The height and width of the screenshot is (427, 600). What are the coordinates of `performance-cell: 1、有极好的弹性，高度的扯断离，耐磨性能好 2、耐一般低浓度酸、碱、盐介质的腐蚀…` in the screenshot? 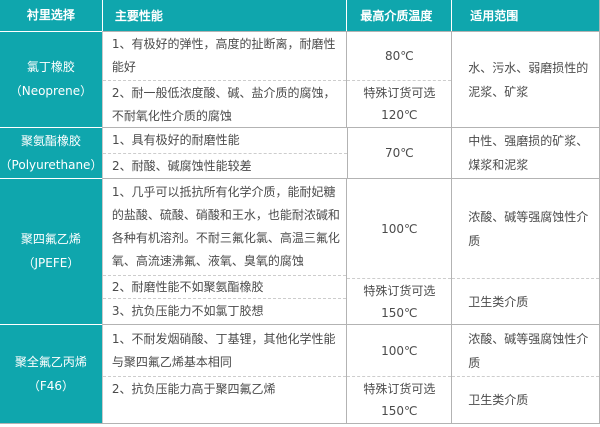 It's located at (224, 80).